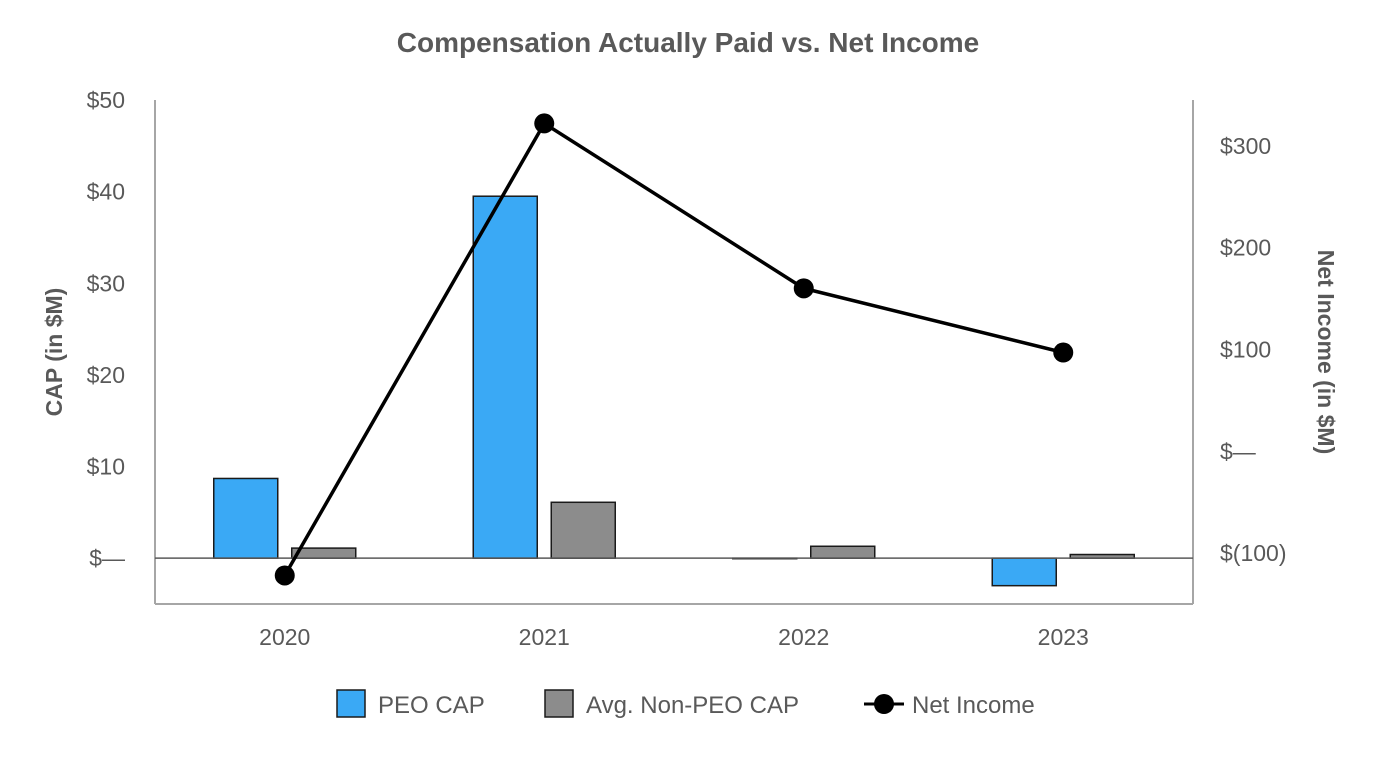 Image resolution: width=1380 pixels, height=760 pixels. I want to click on y-tick-label: $40, so click(106, 192).